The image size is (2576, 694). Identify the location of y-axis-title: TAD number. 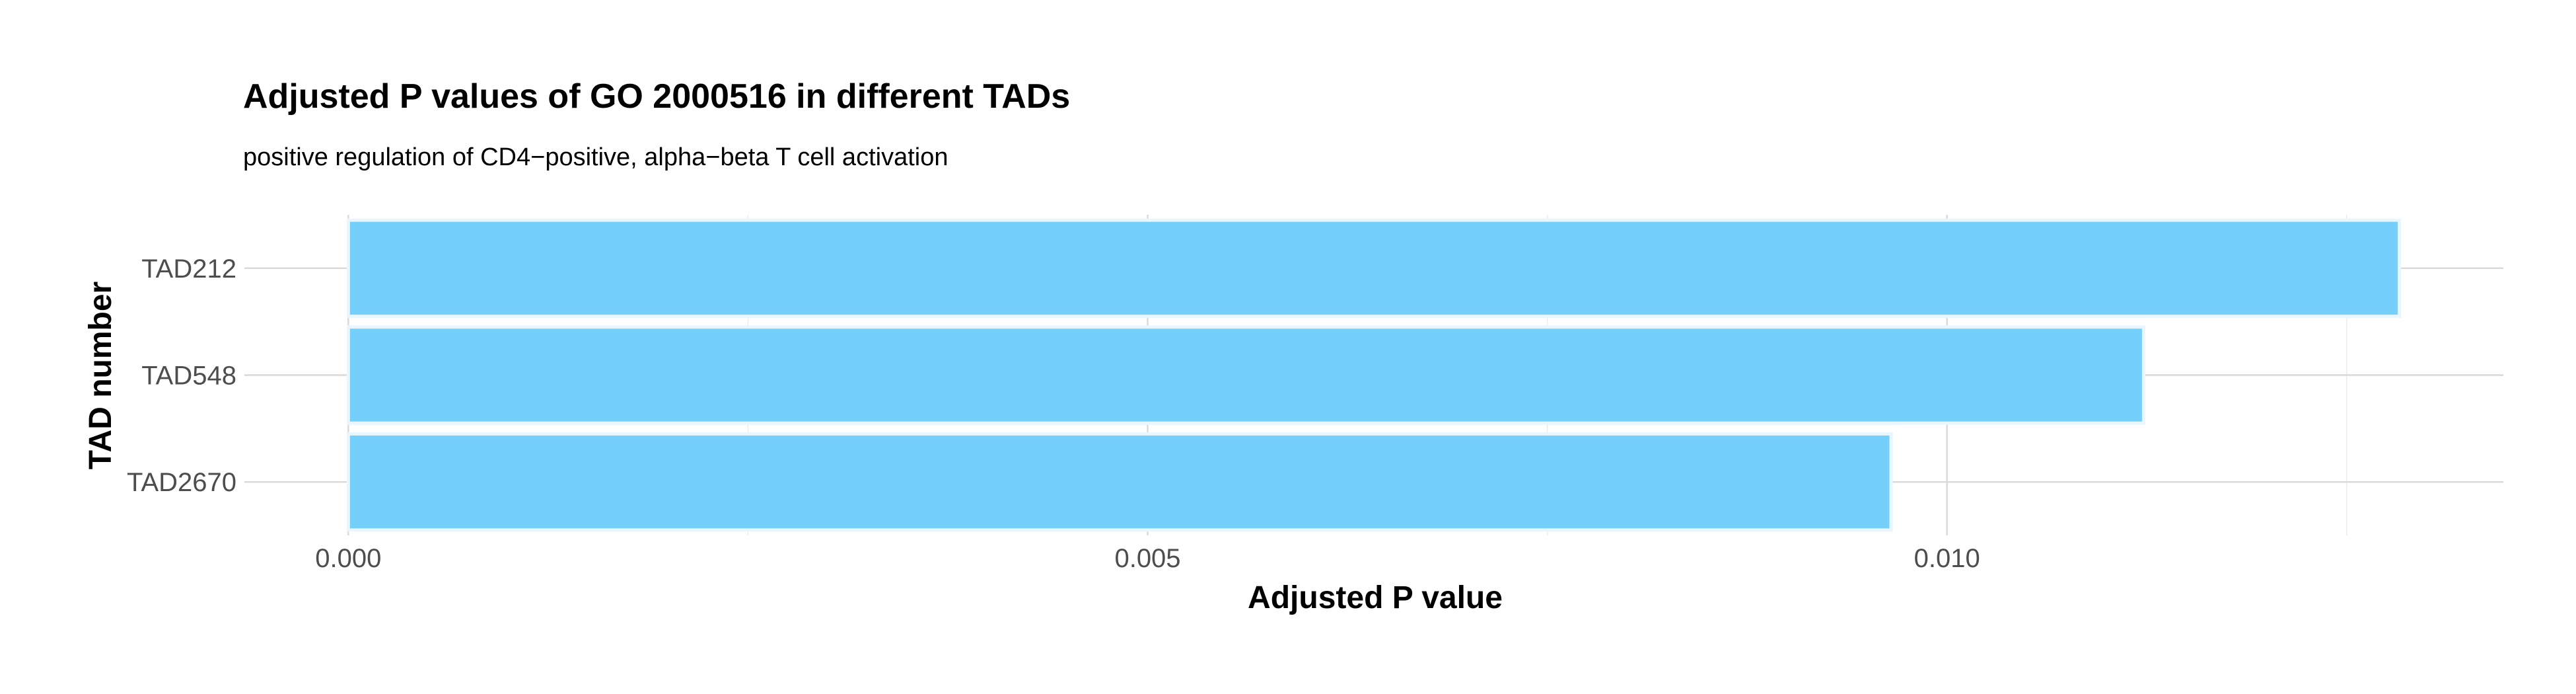
(101, 375).